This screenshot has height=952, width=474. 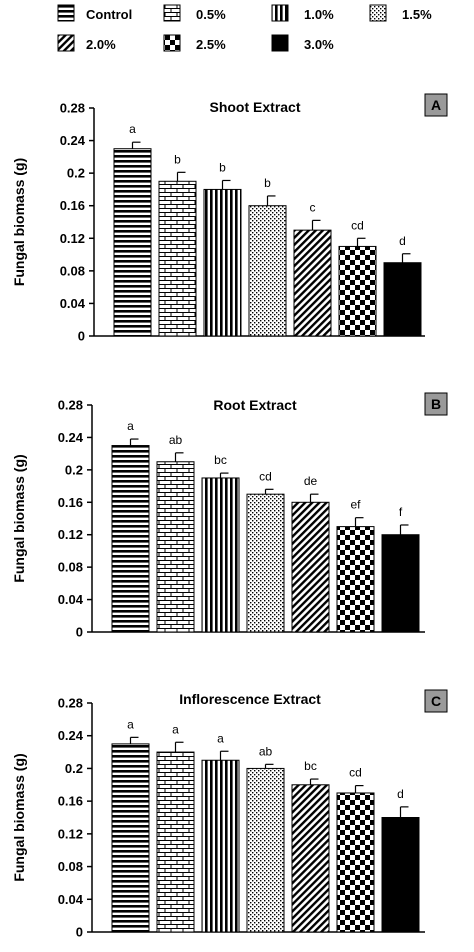 I want to click on legend-item-2-5: 2.5%, so click(x=194, y=43).